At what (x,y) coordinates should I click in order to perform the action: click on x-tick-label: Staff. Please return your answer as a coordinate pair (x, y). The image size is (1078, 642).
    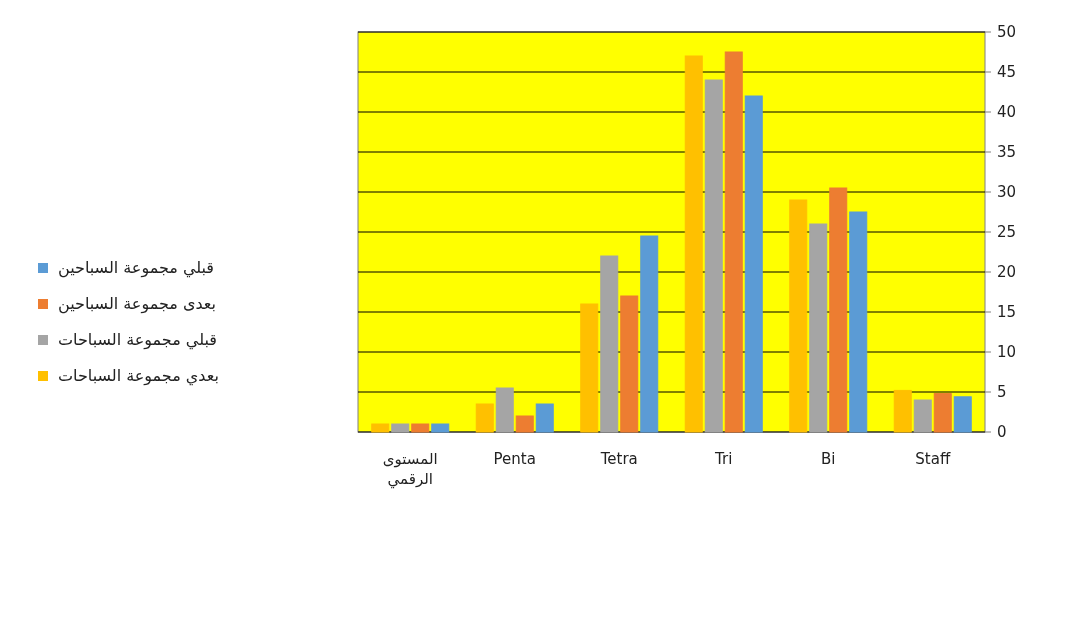
    Looking at the image, I should click on (933, 459).